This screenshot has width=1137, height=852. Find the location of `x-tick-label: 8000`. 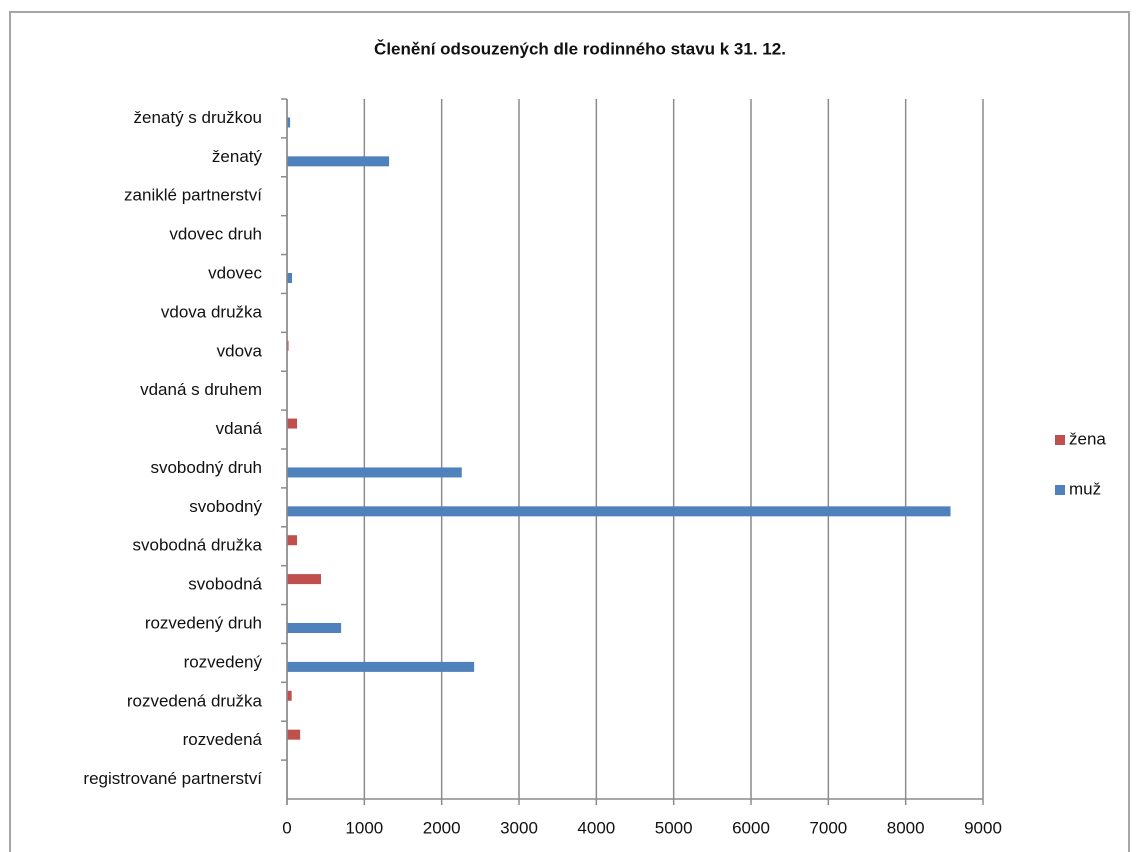

x-tick-label: 8000 is located at coordinates (906, 827).